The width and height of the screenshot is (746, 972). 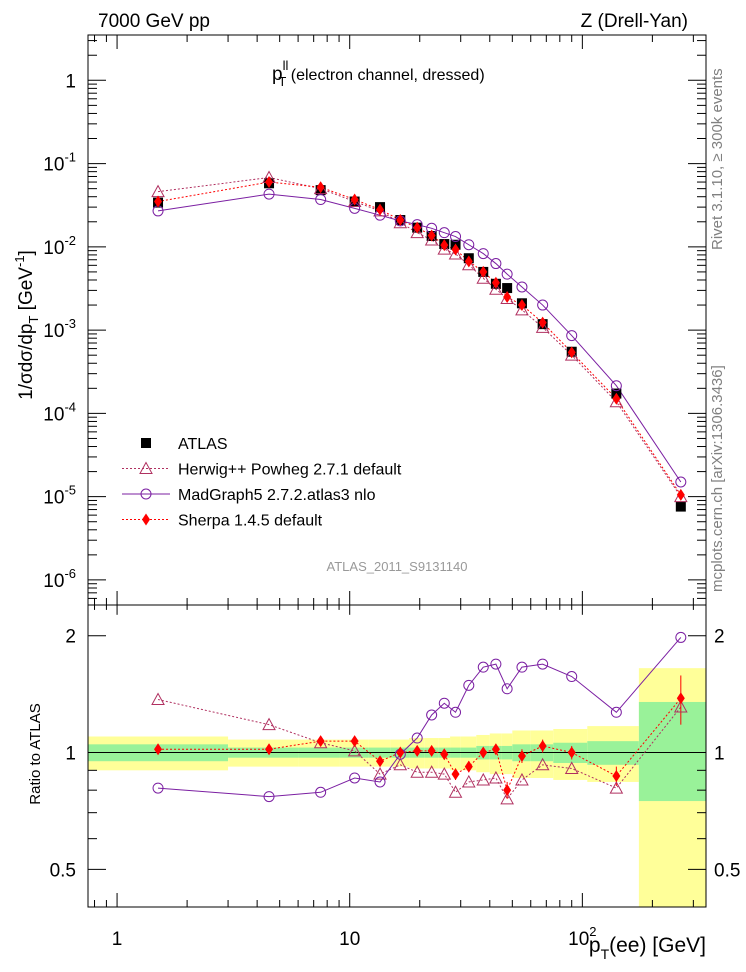 What do you see at coordinates (719, 637) in the screenshot?
I see `y-tick-label-right: 2` at bounding box center [719, 637].